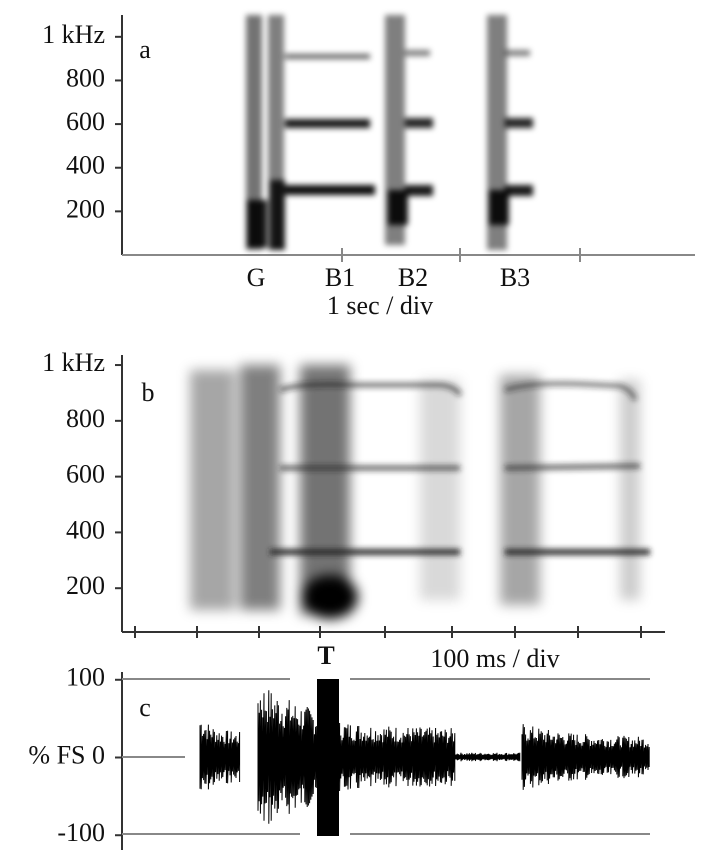 Image resolution: width=703 pixels, height=853 pixels. Describe the element at coordinates (325, 655) in the screenshot. I see `event-marker: T` at that location.